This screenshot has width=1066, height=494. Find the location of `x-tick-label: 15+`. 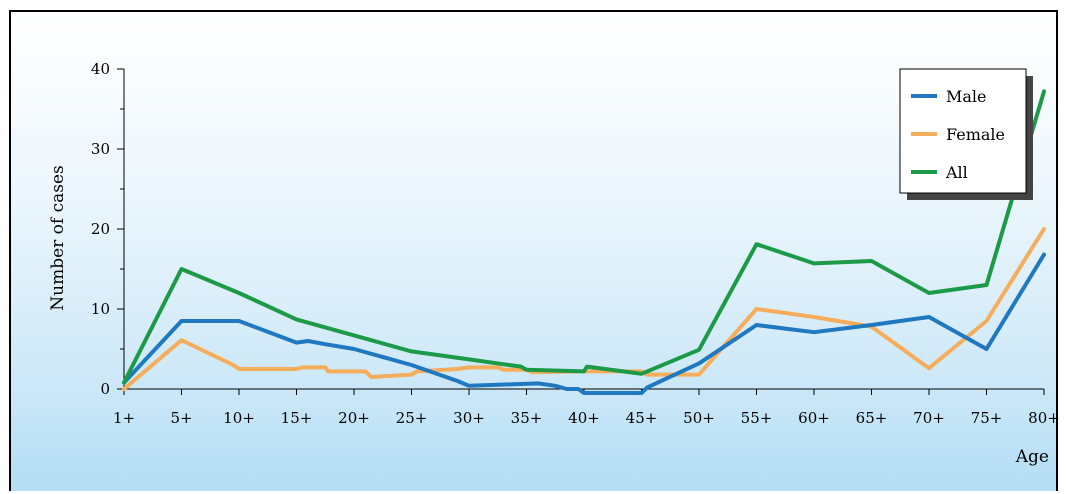

x-tick-label: 15+ is located at coordinates (297, 418).